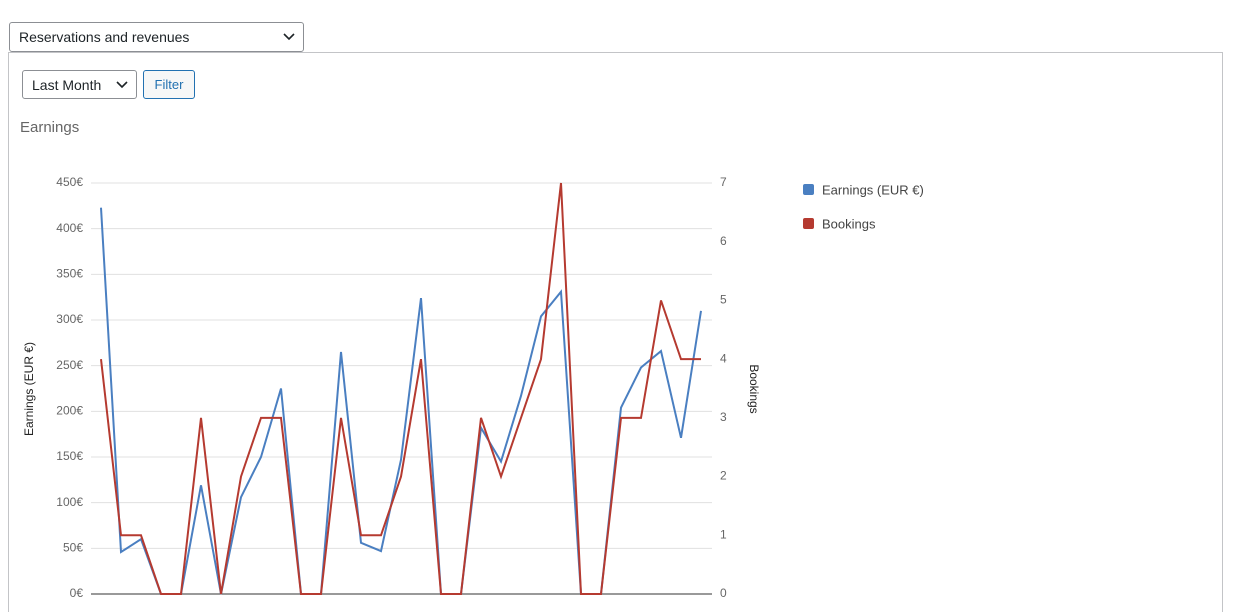 The image size is (1234, 612). Describe the element at coordinates (69, 502) in the screenshot. I see `y-tick-label: 100€` at that location.